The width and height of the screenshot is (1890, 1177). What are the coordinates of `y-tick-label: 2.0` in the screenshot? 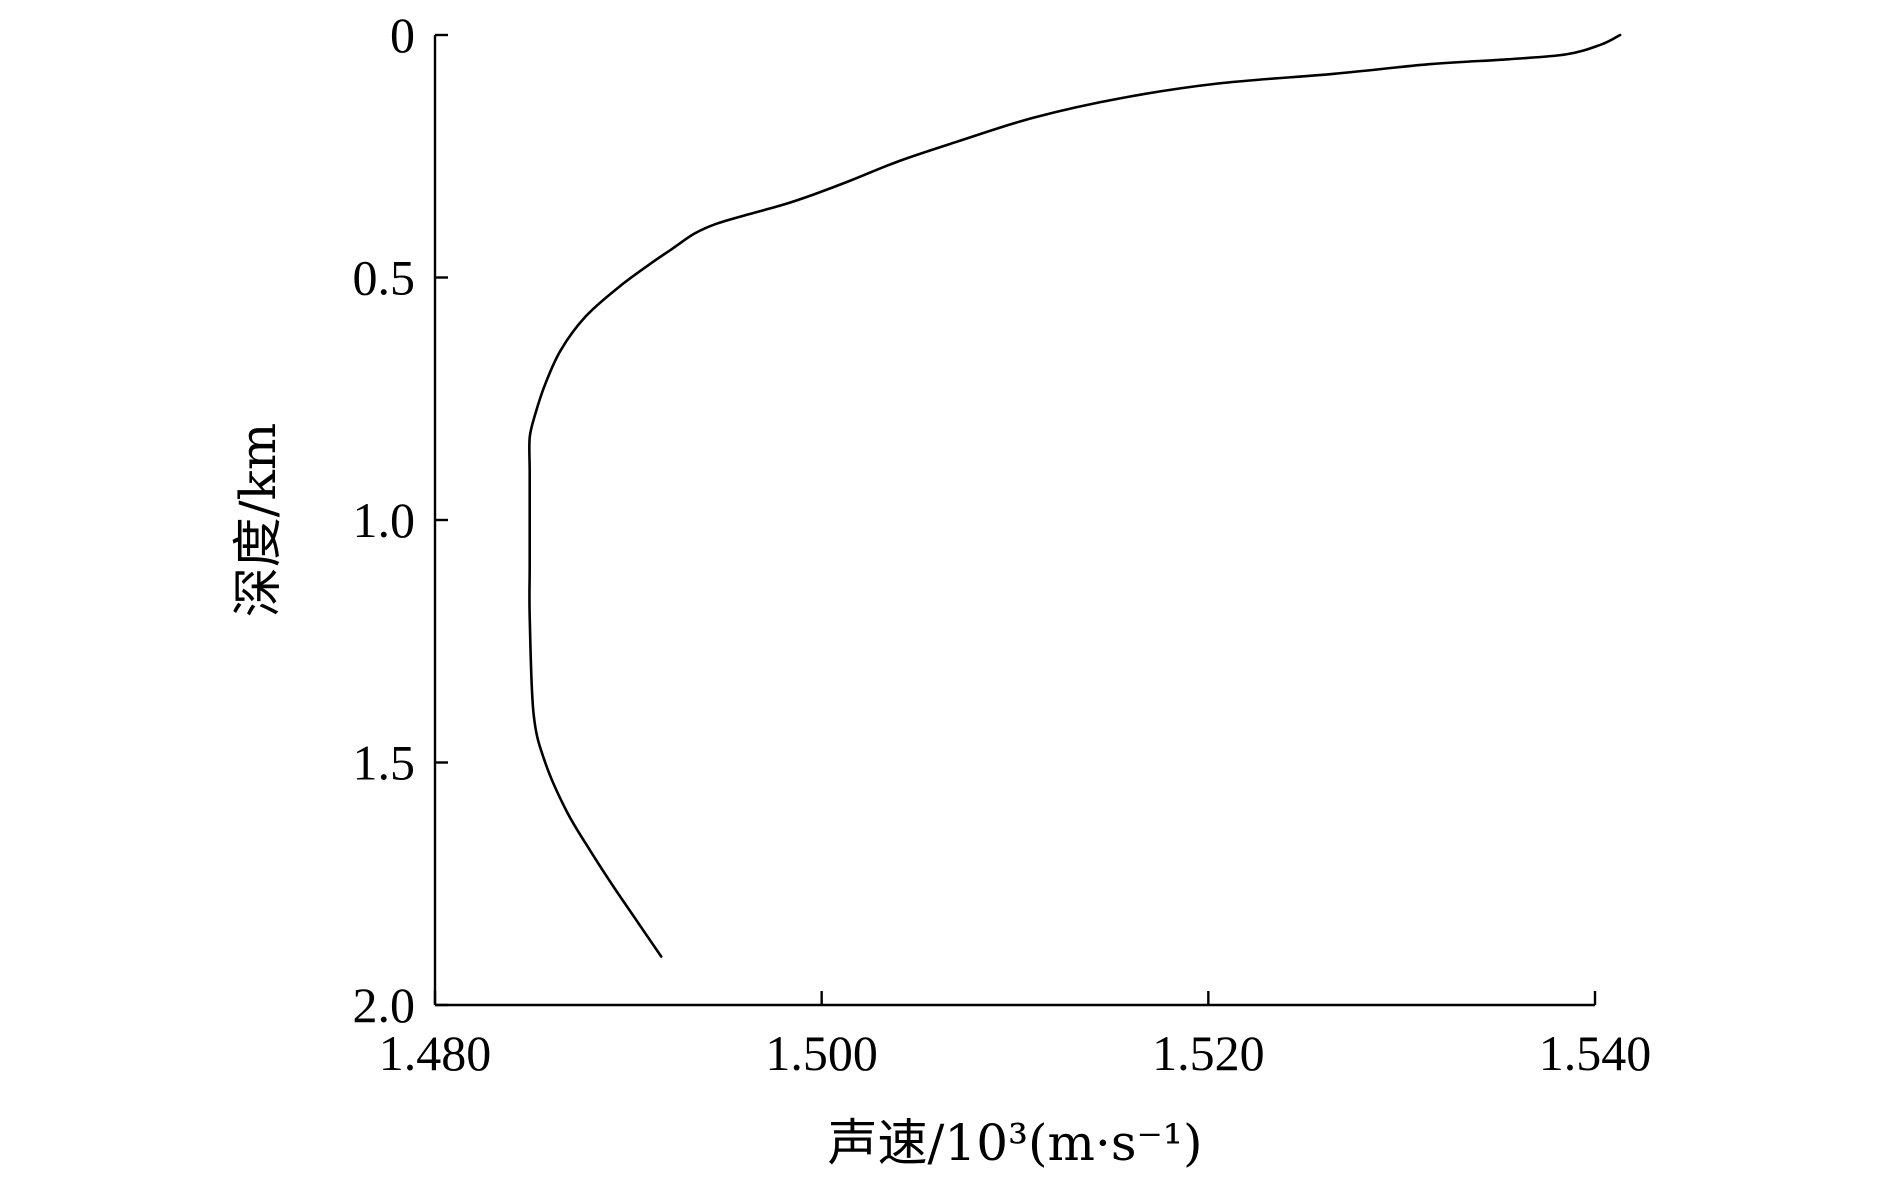 It's located at (384, 1005).